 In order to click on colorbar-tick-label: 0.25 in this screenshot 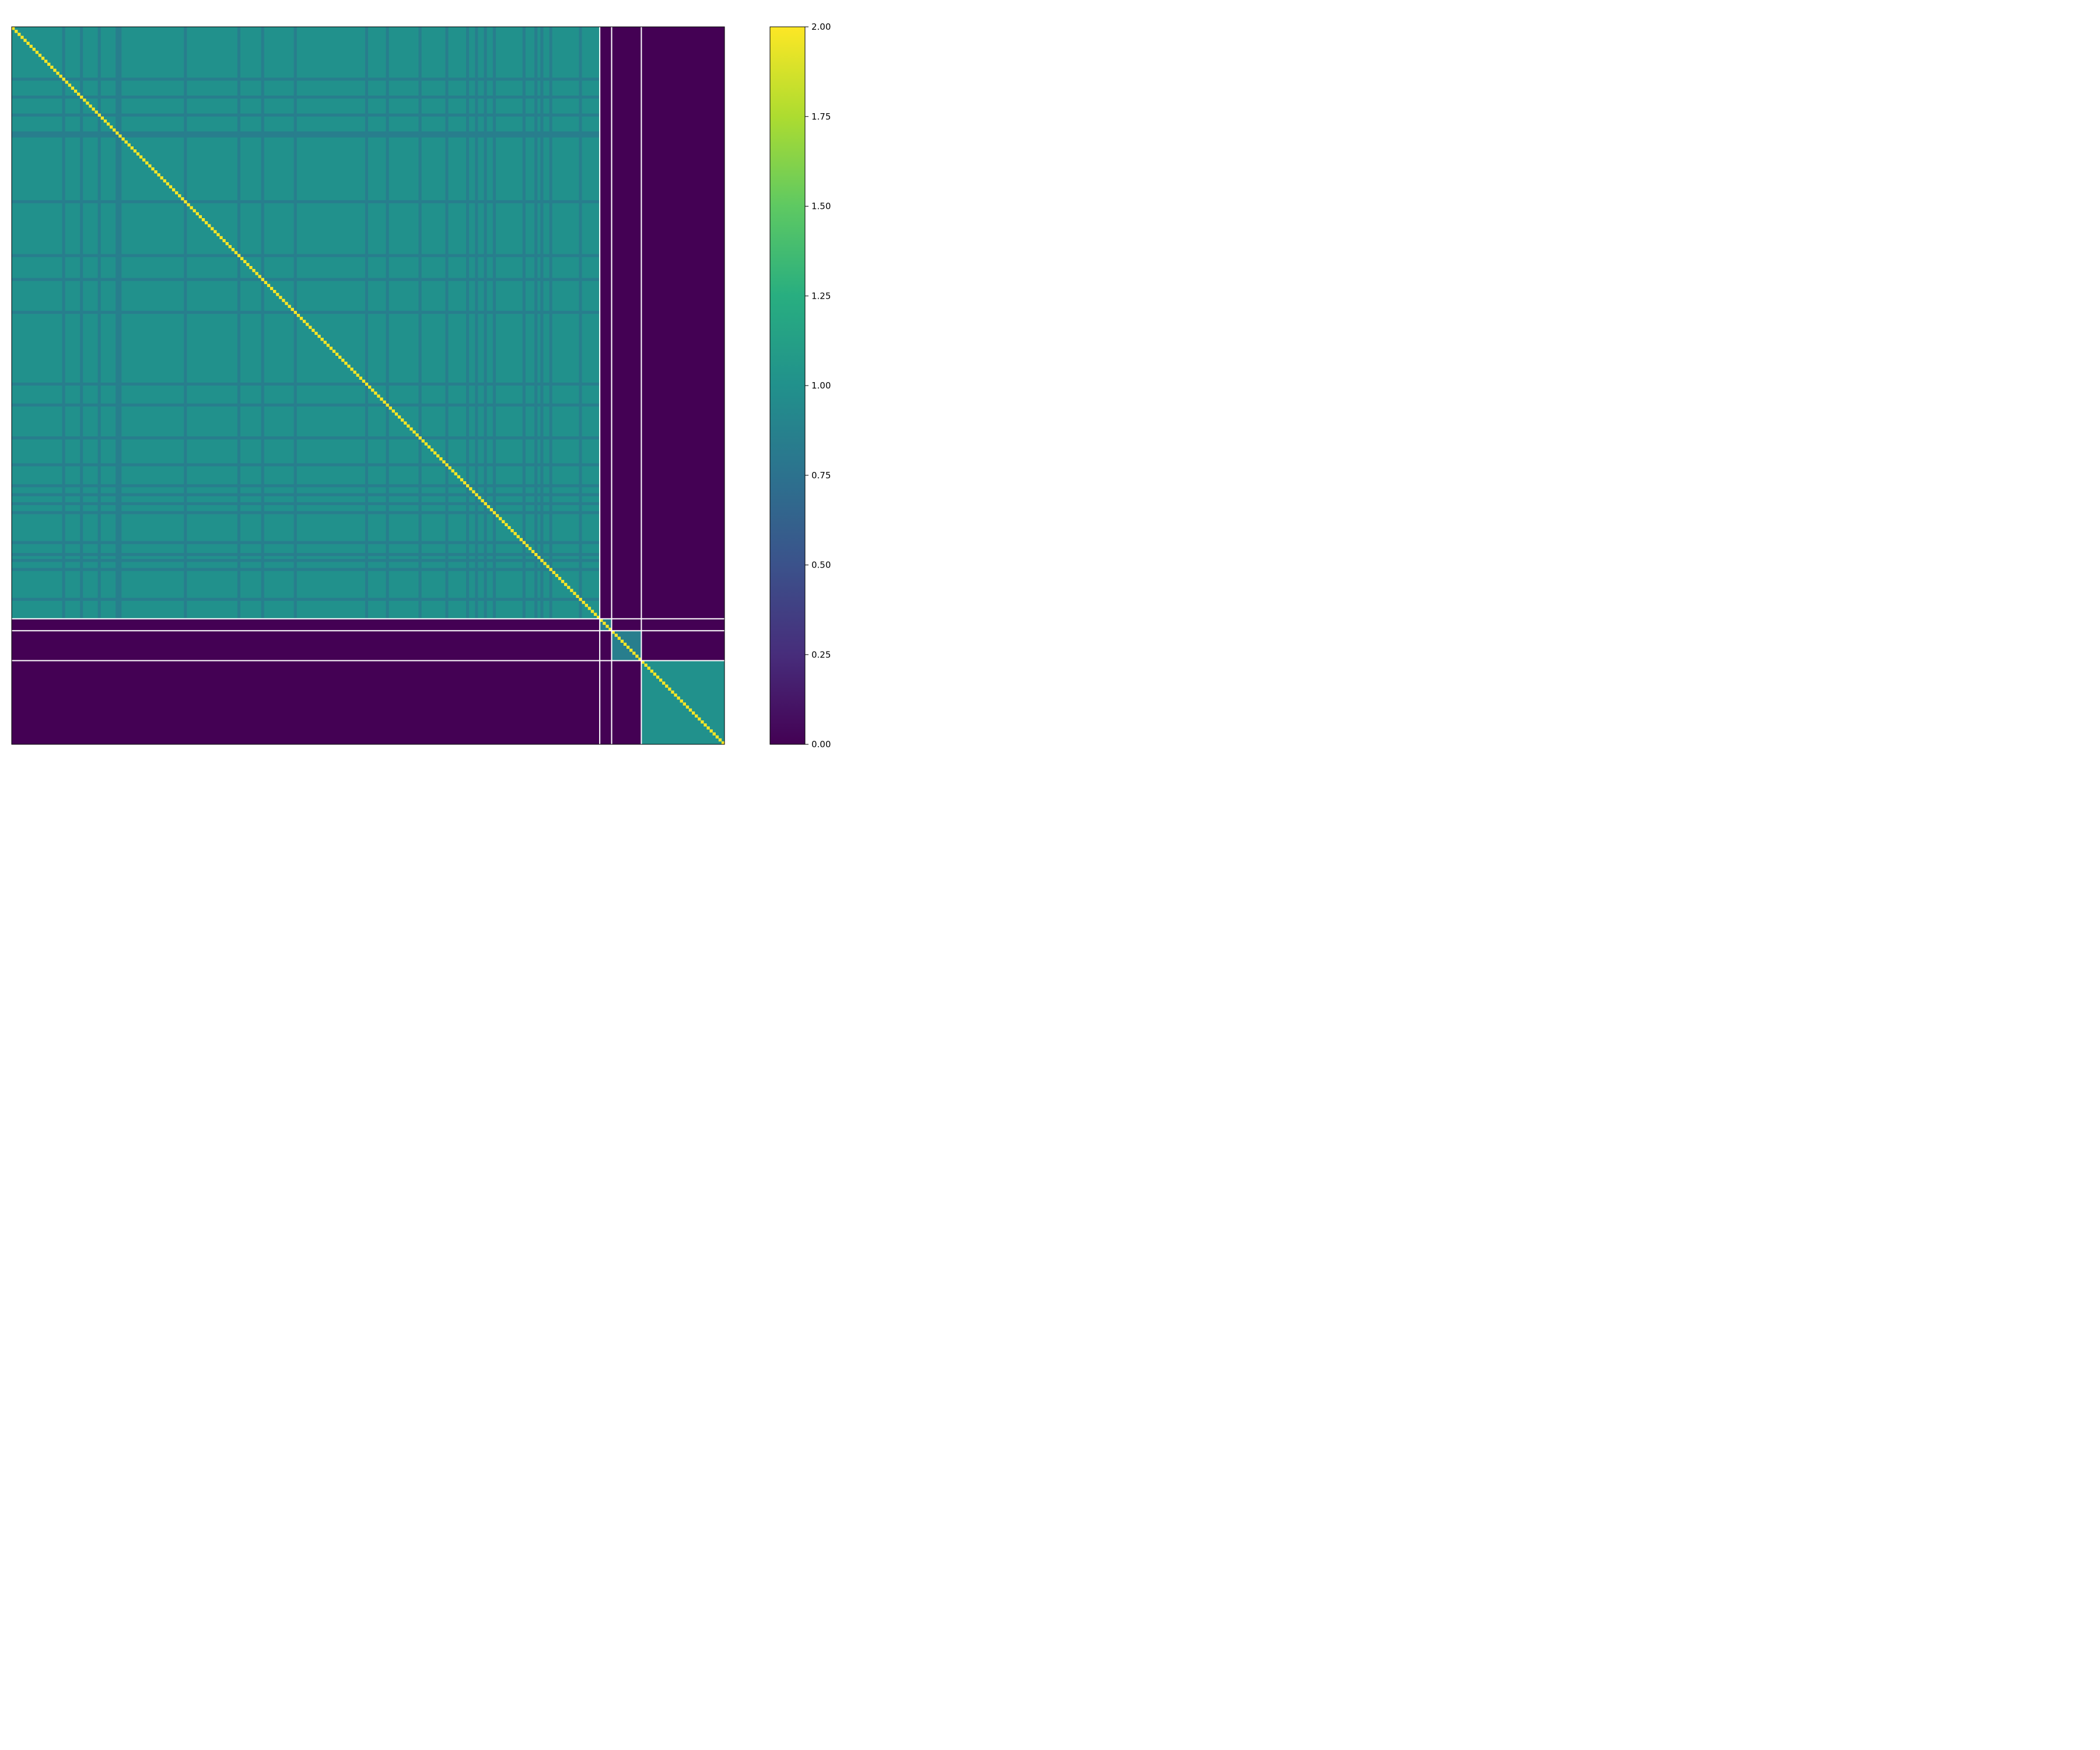, I will do `click(821, 654)`.